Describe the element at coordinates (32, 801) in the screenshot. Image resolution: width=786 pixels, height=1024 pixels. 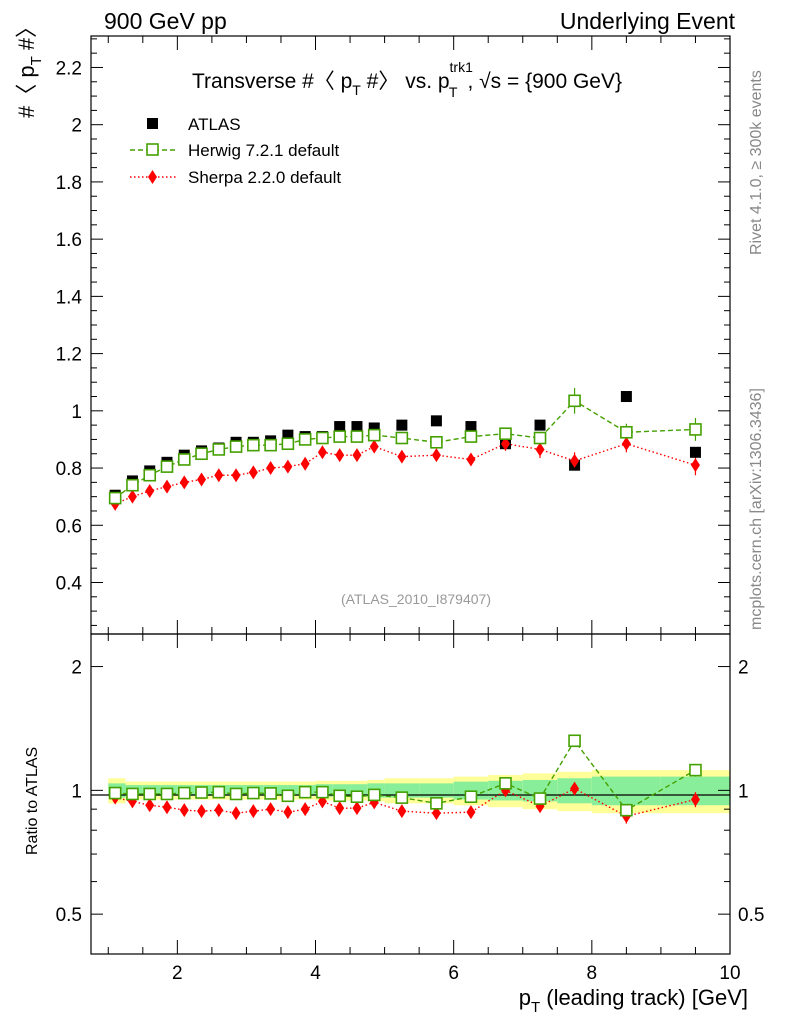
I see `ratio-y-axis-label: Ratio to ATLAS` at that location.